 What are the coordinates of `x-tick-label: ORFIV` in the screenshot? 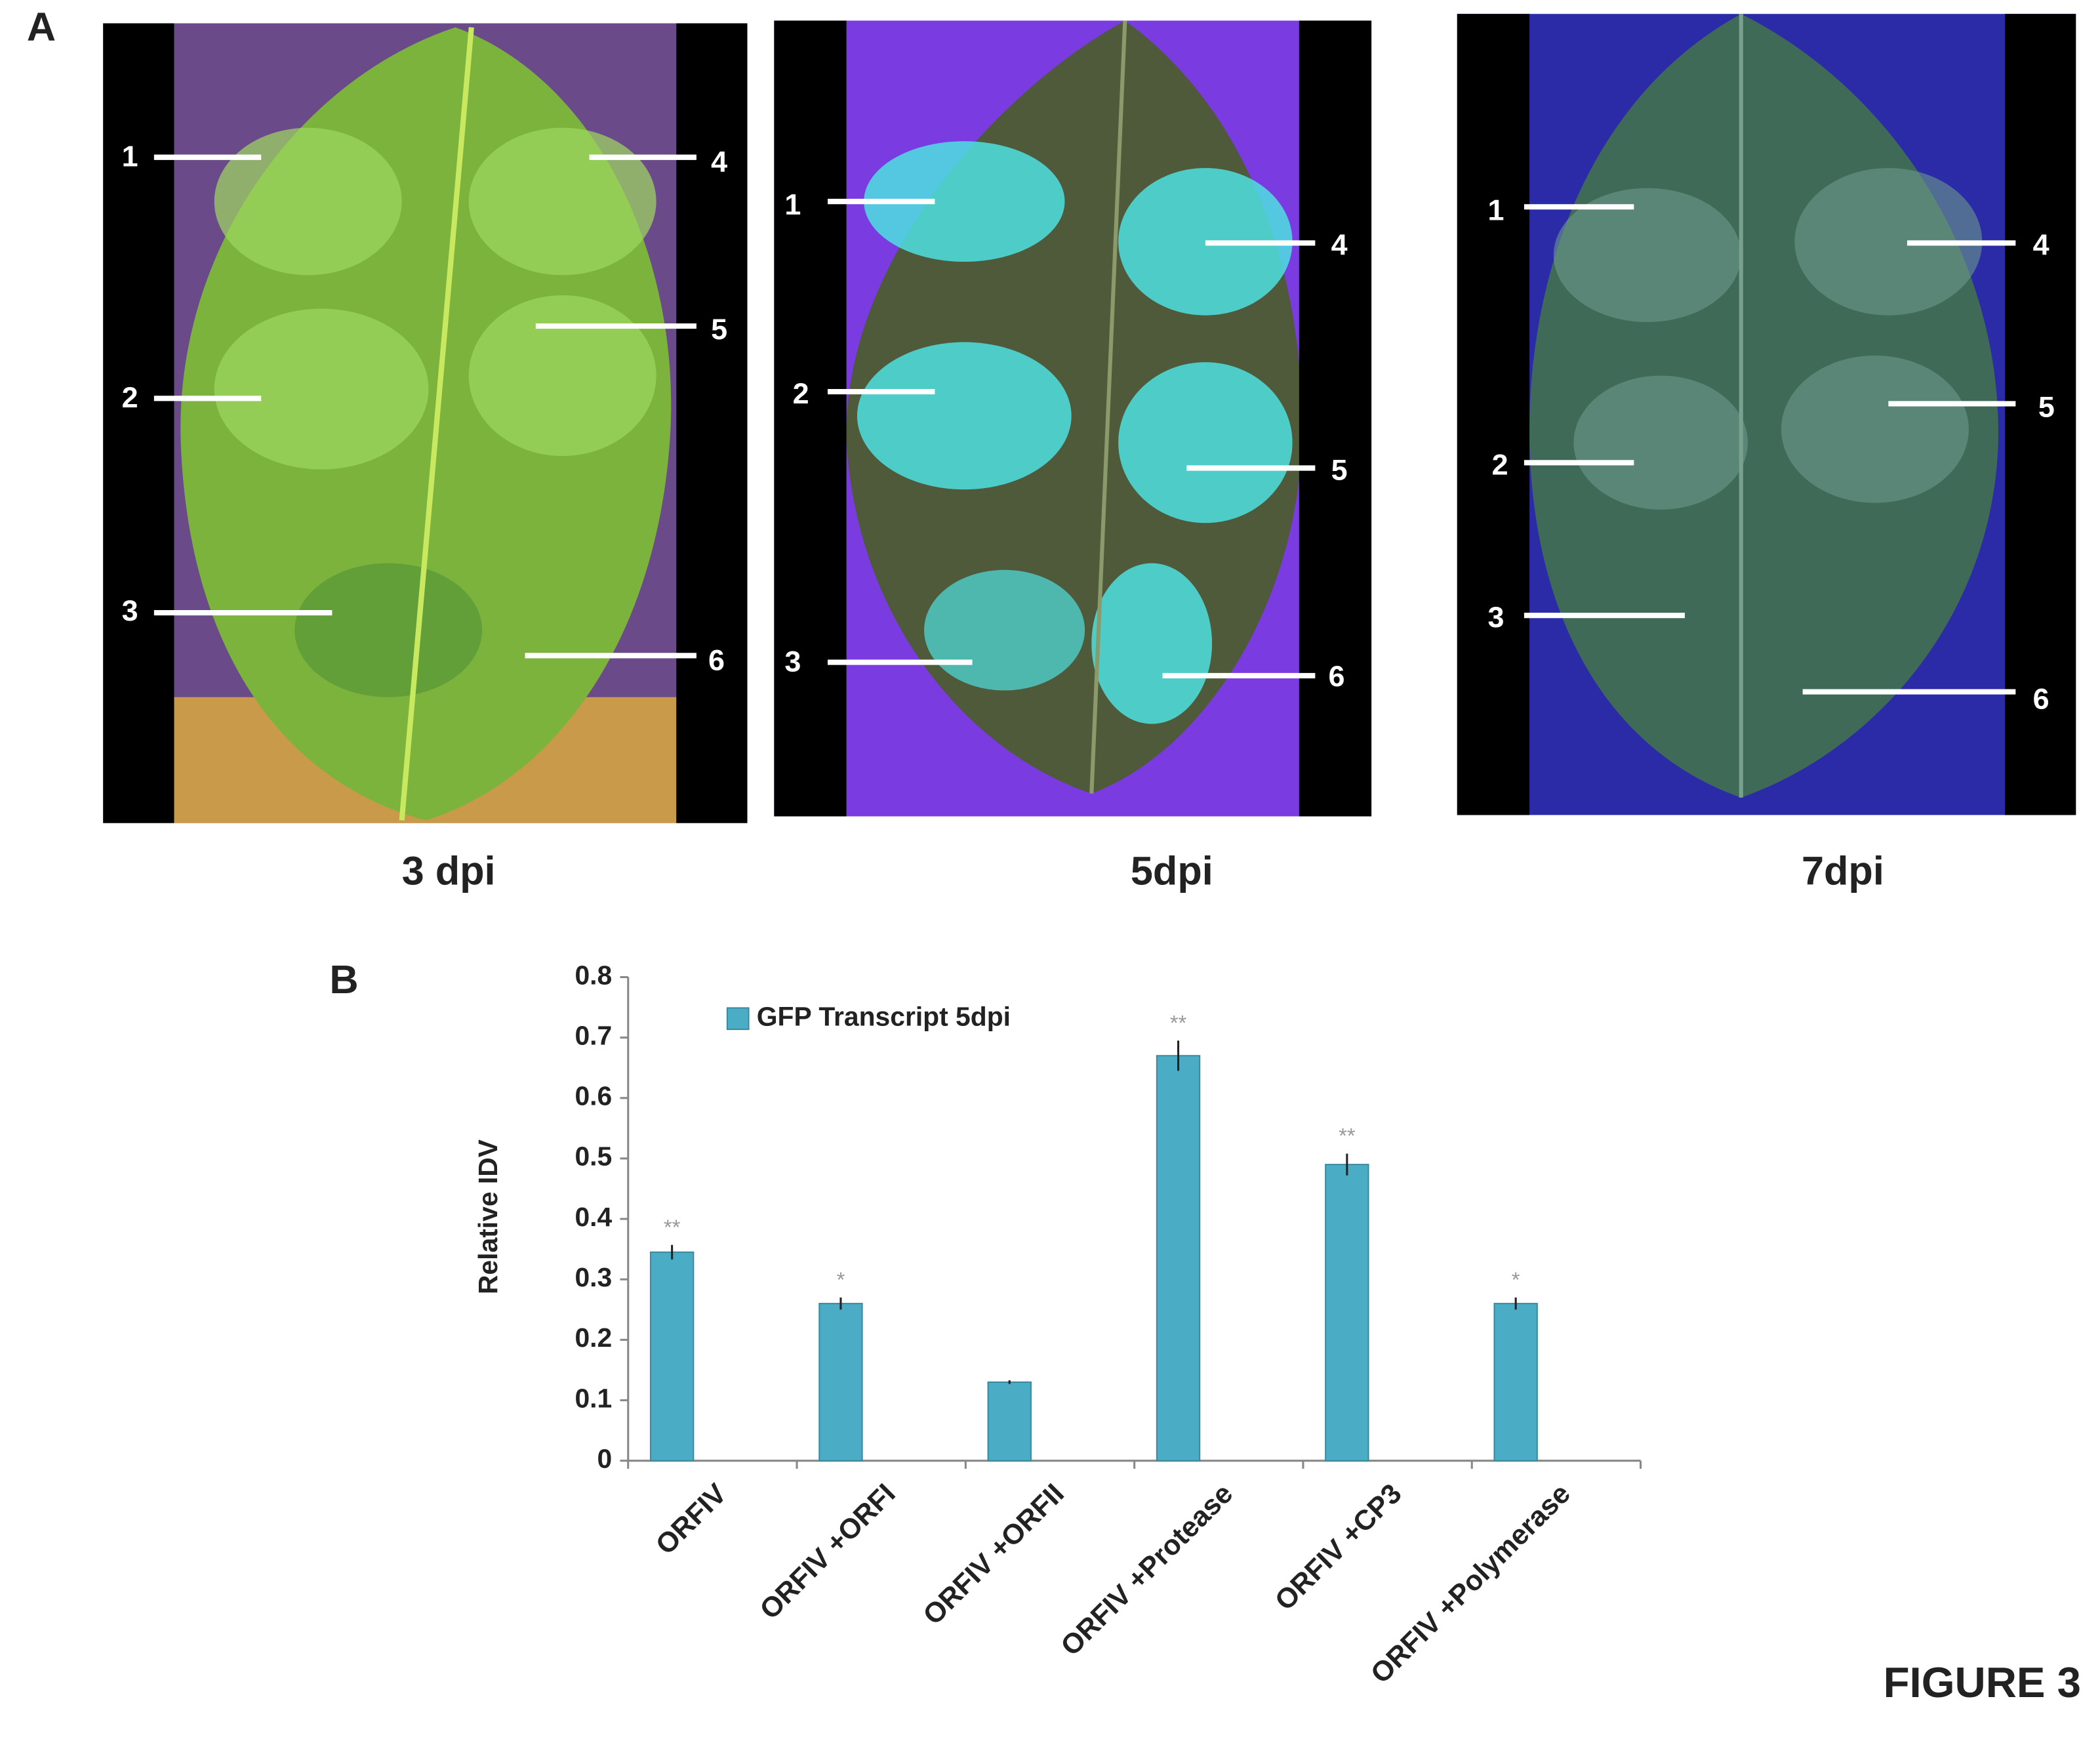 It's located at (691, 1519).